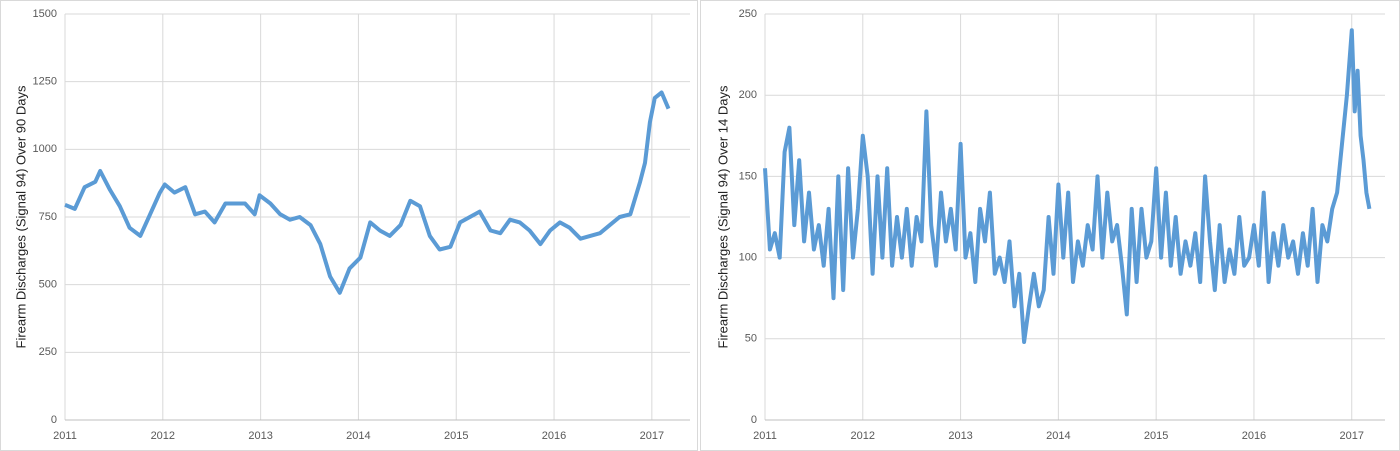  Describe the element at coordinates (748, 95) in the screenshot. I see `y-tick-label: 200` at that location.